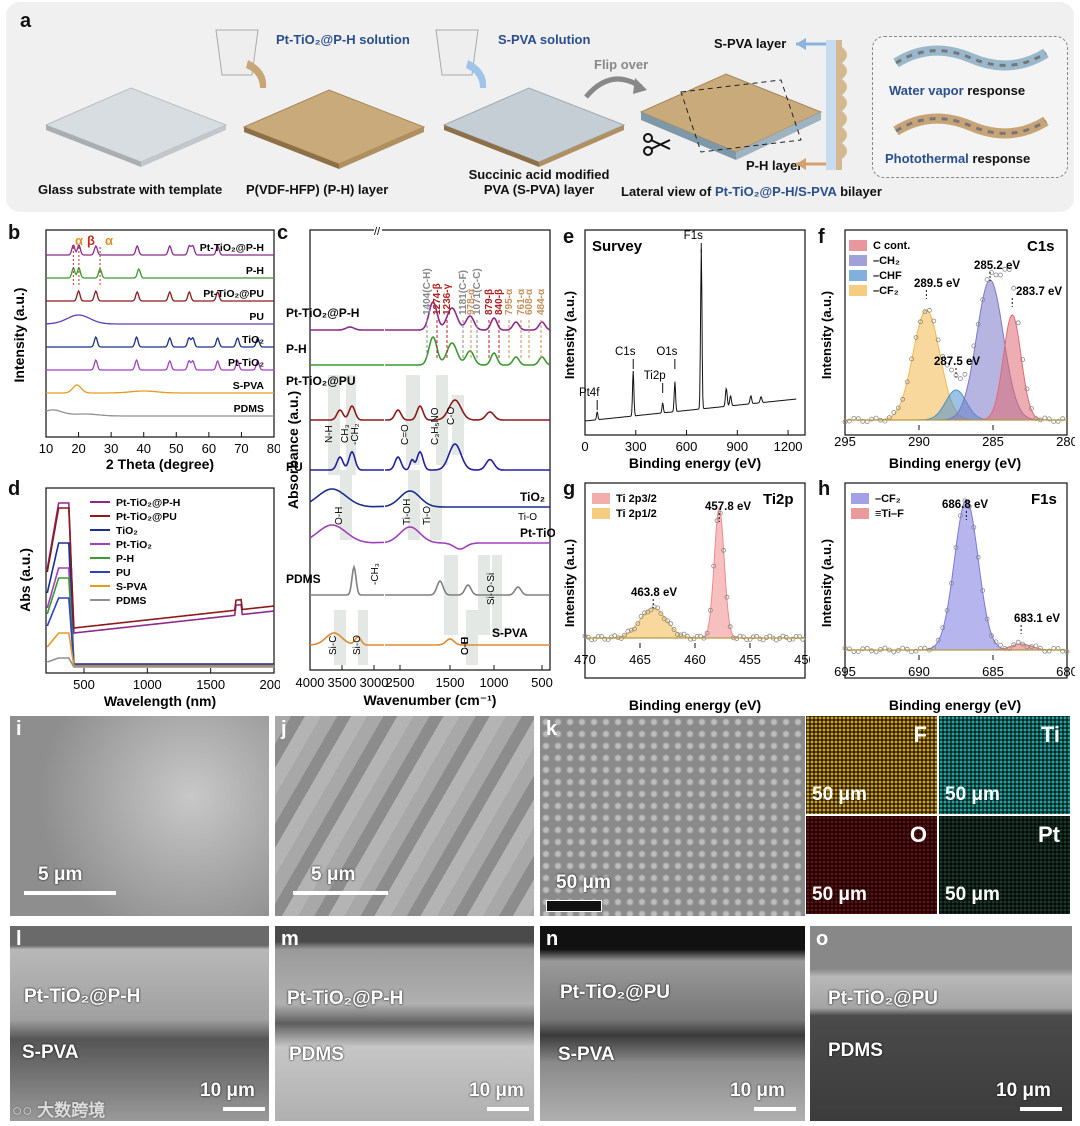 Image resolution: width=1080 pixels, height=1126 pixels. Describe the element at coordinates (954, 345) in the screenshot. I see `peak-fills-f` at that location.